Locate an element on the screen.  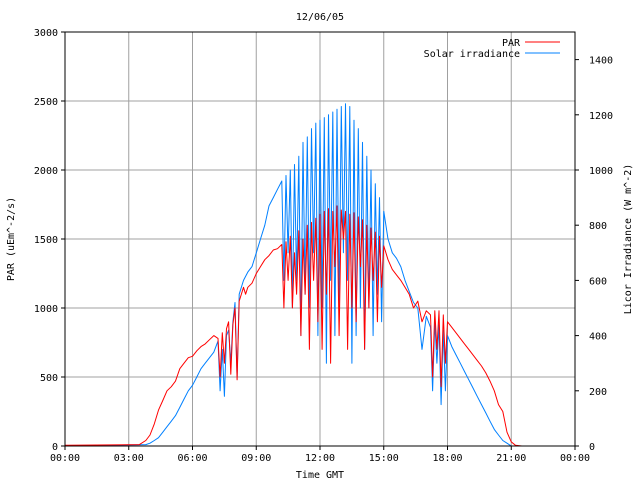
left-tick-label: 1000 is located at coordinates (46, 309).